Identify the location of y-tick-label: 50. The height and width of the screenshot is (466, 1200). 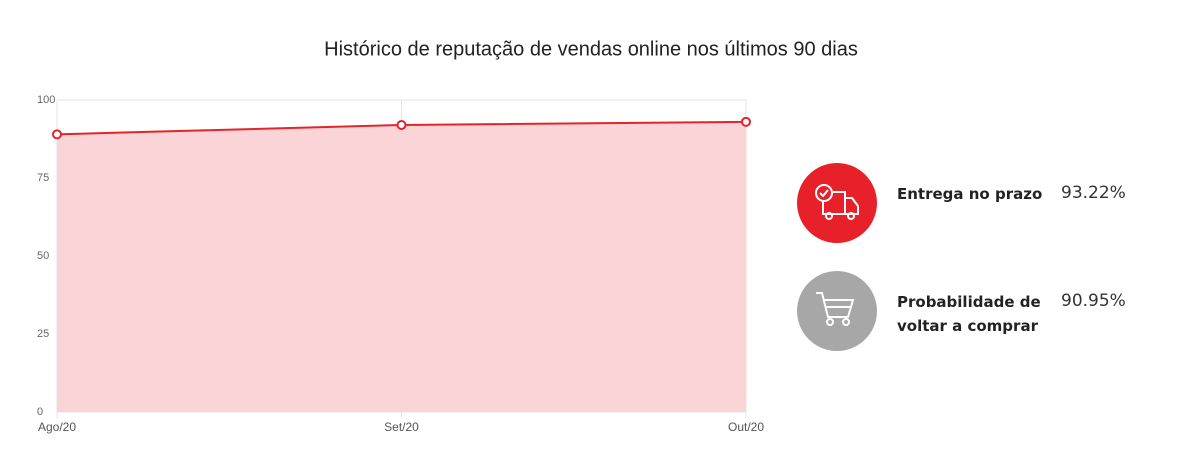
(43, 256).